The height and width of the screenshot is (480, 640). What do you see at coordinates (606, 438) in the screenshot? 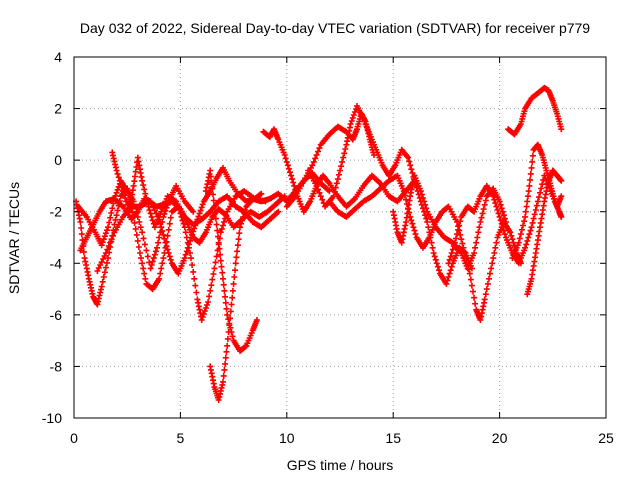
I see `x-tick-label: 25` at bounding box center [606, 438].